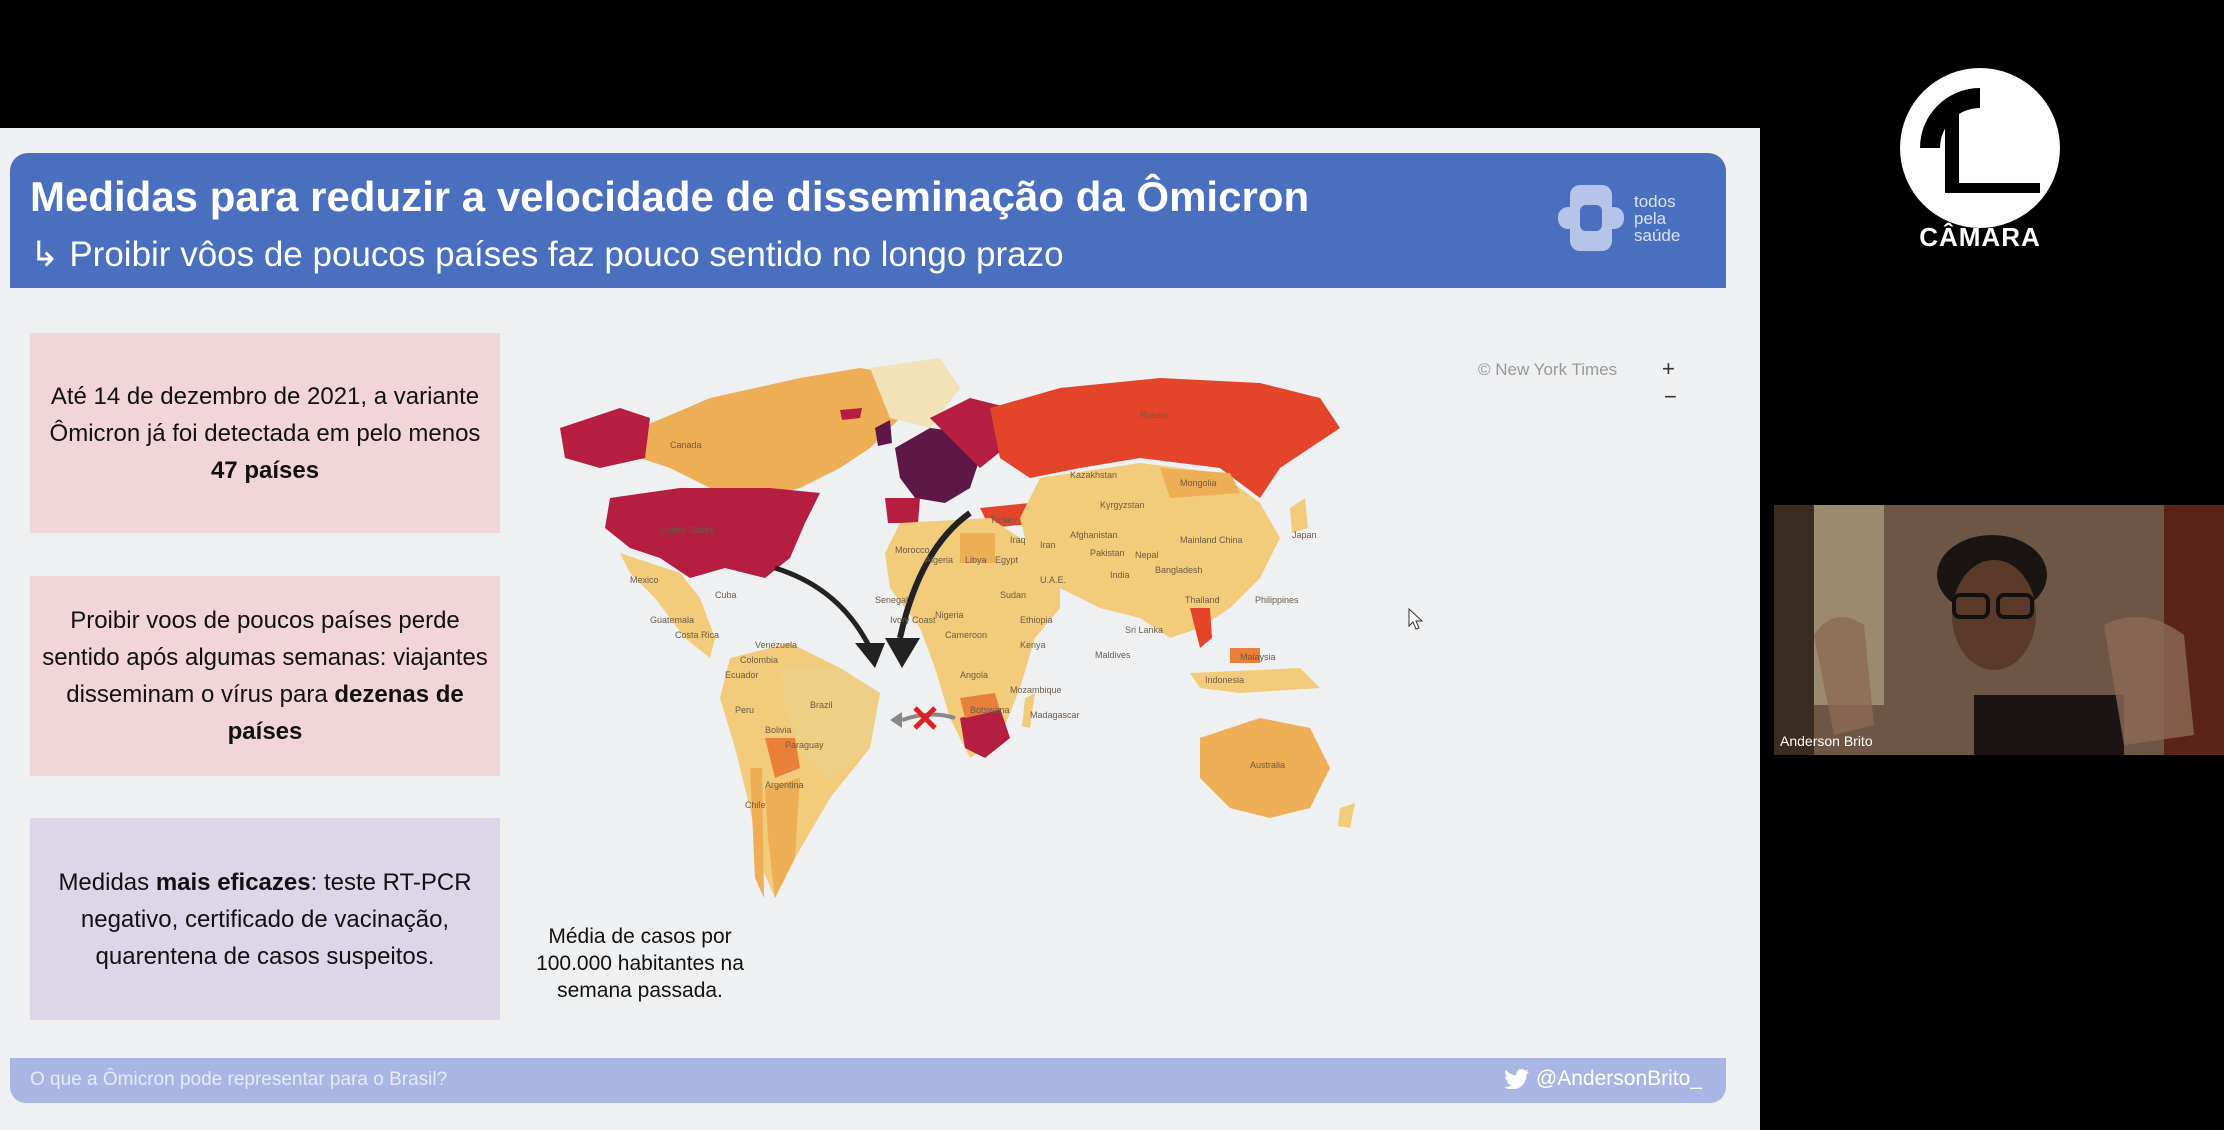 The height and width of the screenshot is (1130, 2224). I want to click on country-label: Mozambique, so click(1036, 690).